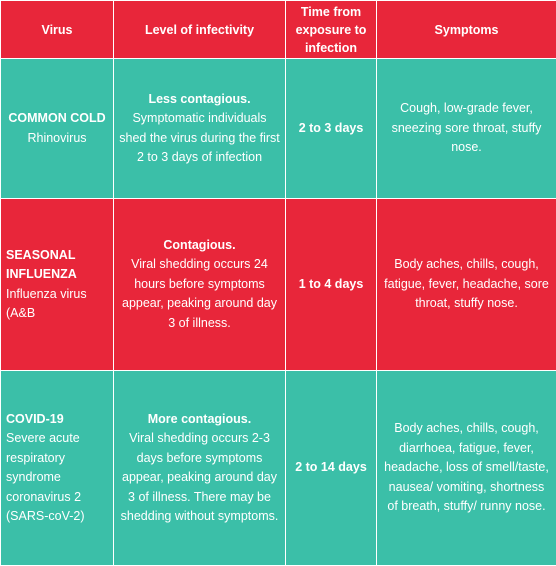  I want to click on virus-title: COMMON COLD, so click(57, 119).